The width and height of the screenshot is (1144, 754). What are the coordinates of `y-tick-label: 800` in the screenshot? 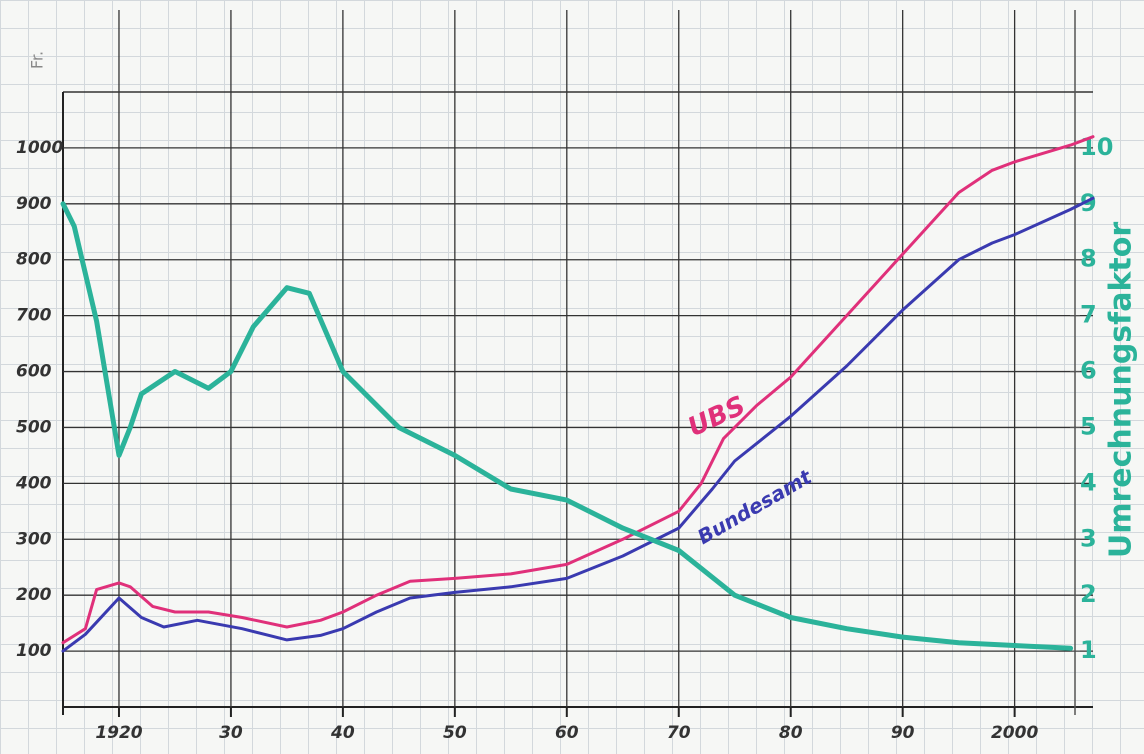 It's located at (34, 260).